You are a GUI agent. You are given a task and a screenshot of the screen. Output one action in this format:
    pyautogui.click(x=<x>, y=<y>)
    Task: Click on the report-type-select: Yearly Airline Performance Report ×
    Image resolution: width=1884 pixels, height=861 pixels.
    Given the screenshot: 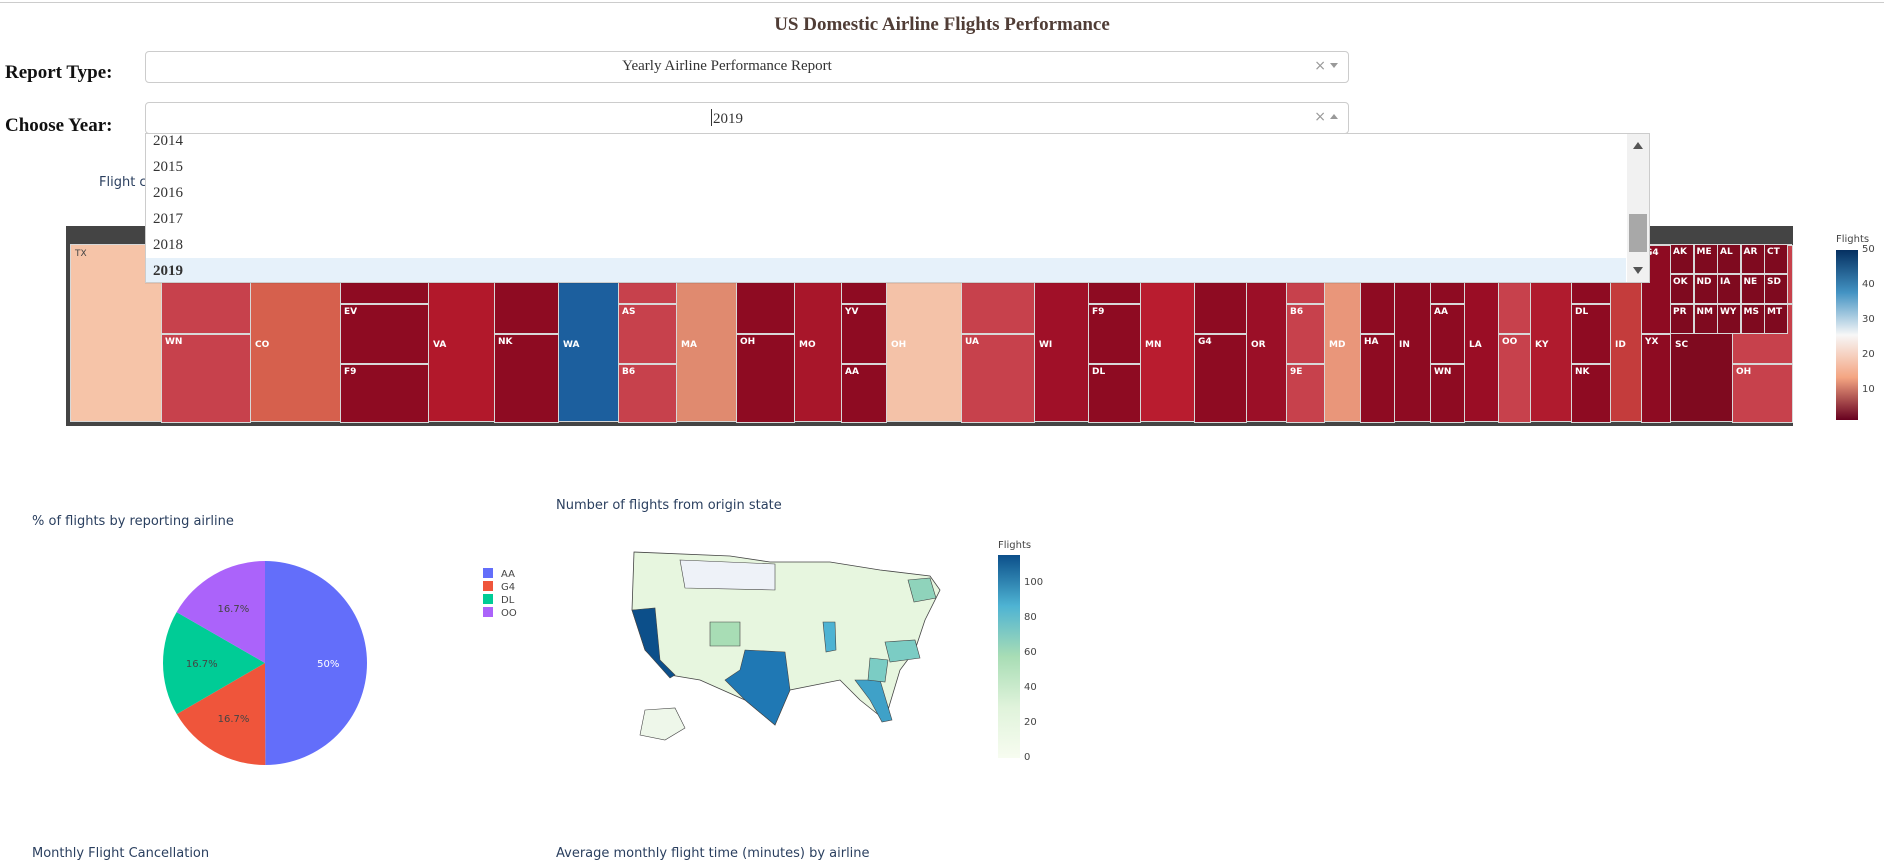 What is the action you would take?
    pyautogui.click(x=747, y=67)
    